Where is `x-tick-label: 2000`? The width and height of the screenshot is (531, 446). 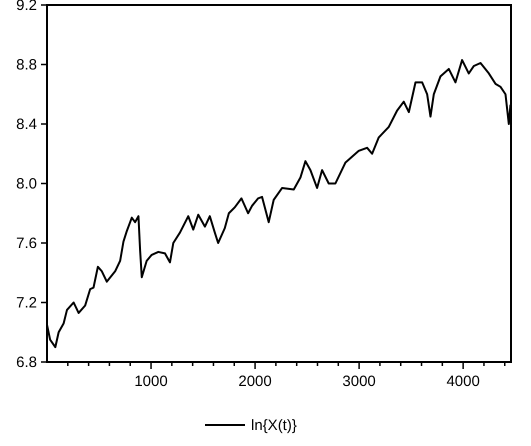 x-tick-label: 2000 is located at coordinates (255, 381).